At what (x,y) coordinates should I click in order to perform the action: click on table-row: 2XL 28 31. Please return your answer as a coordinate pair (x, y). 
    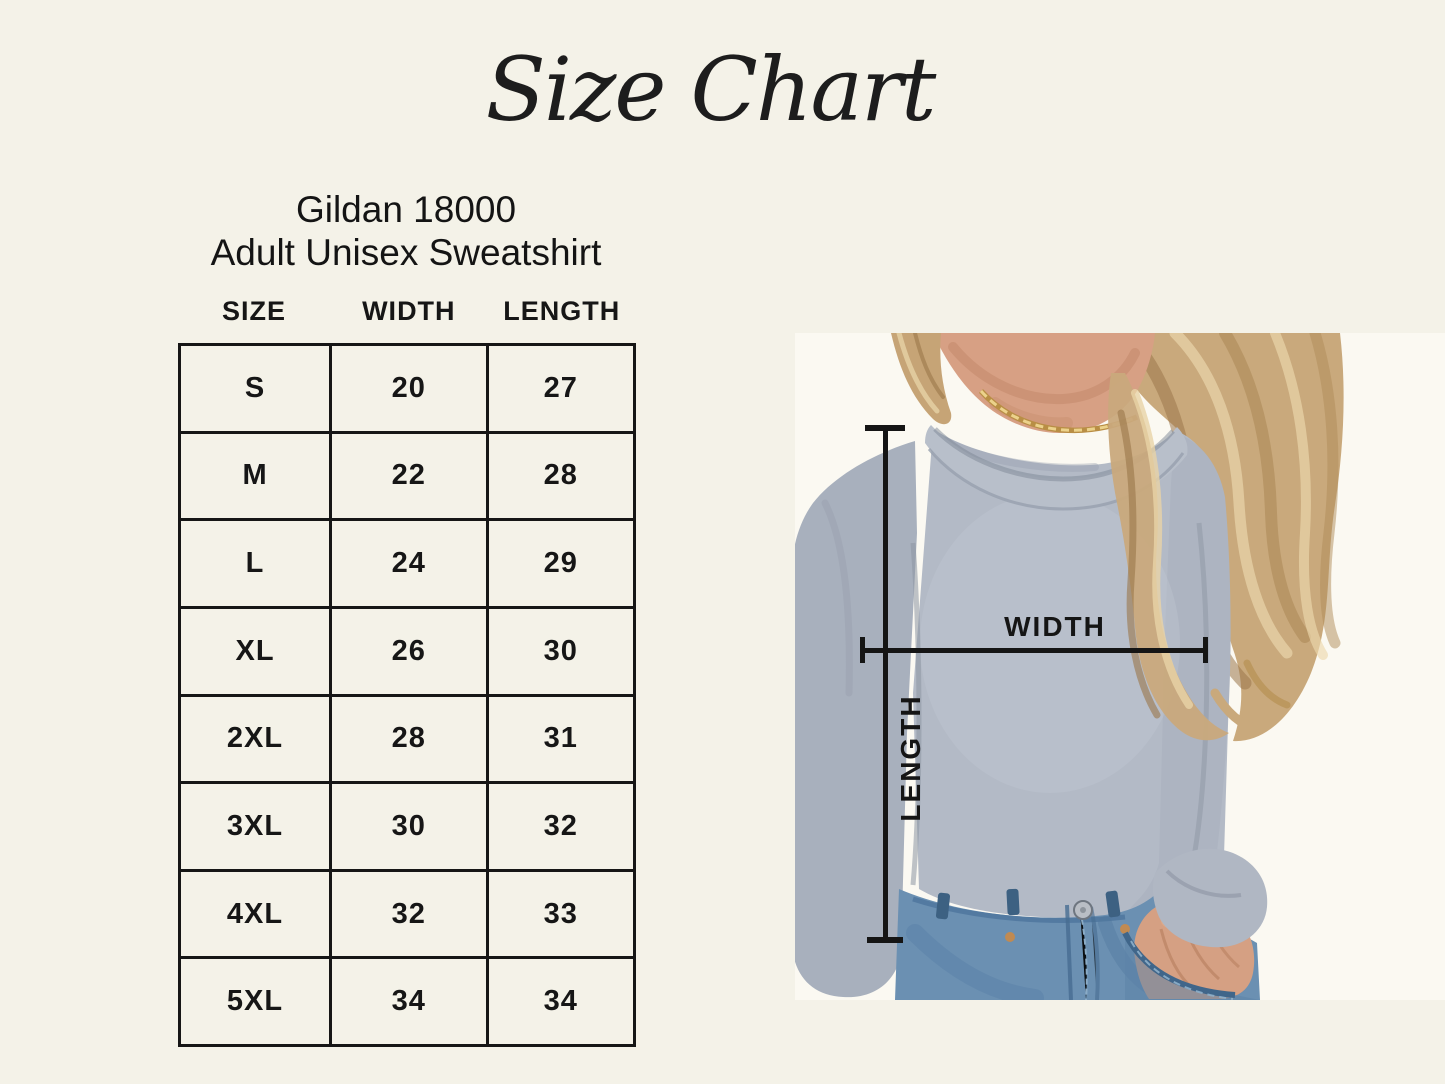
    Looking at the image, I should click on (407, 739).